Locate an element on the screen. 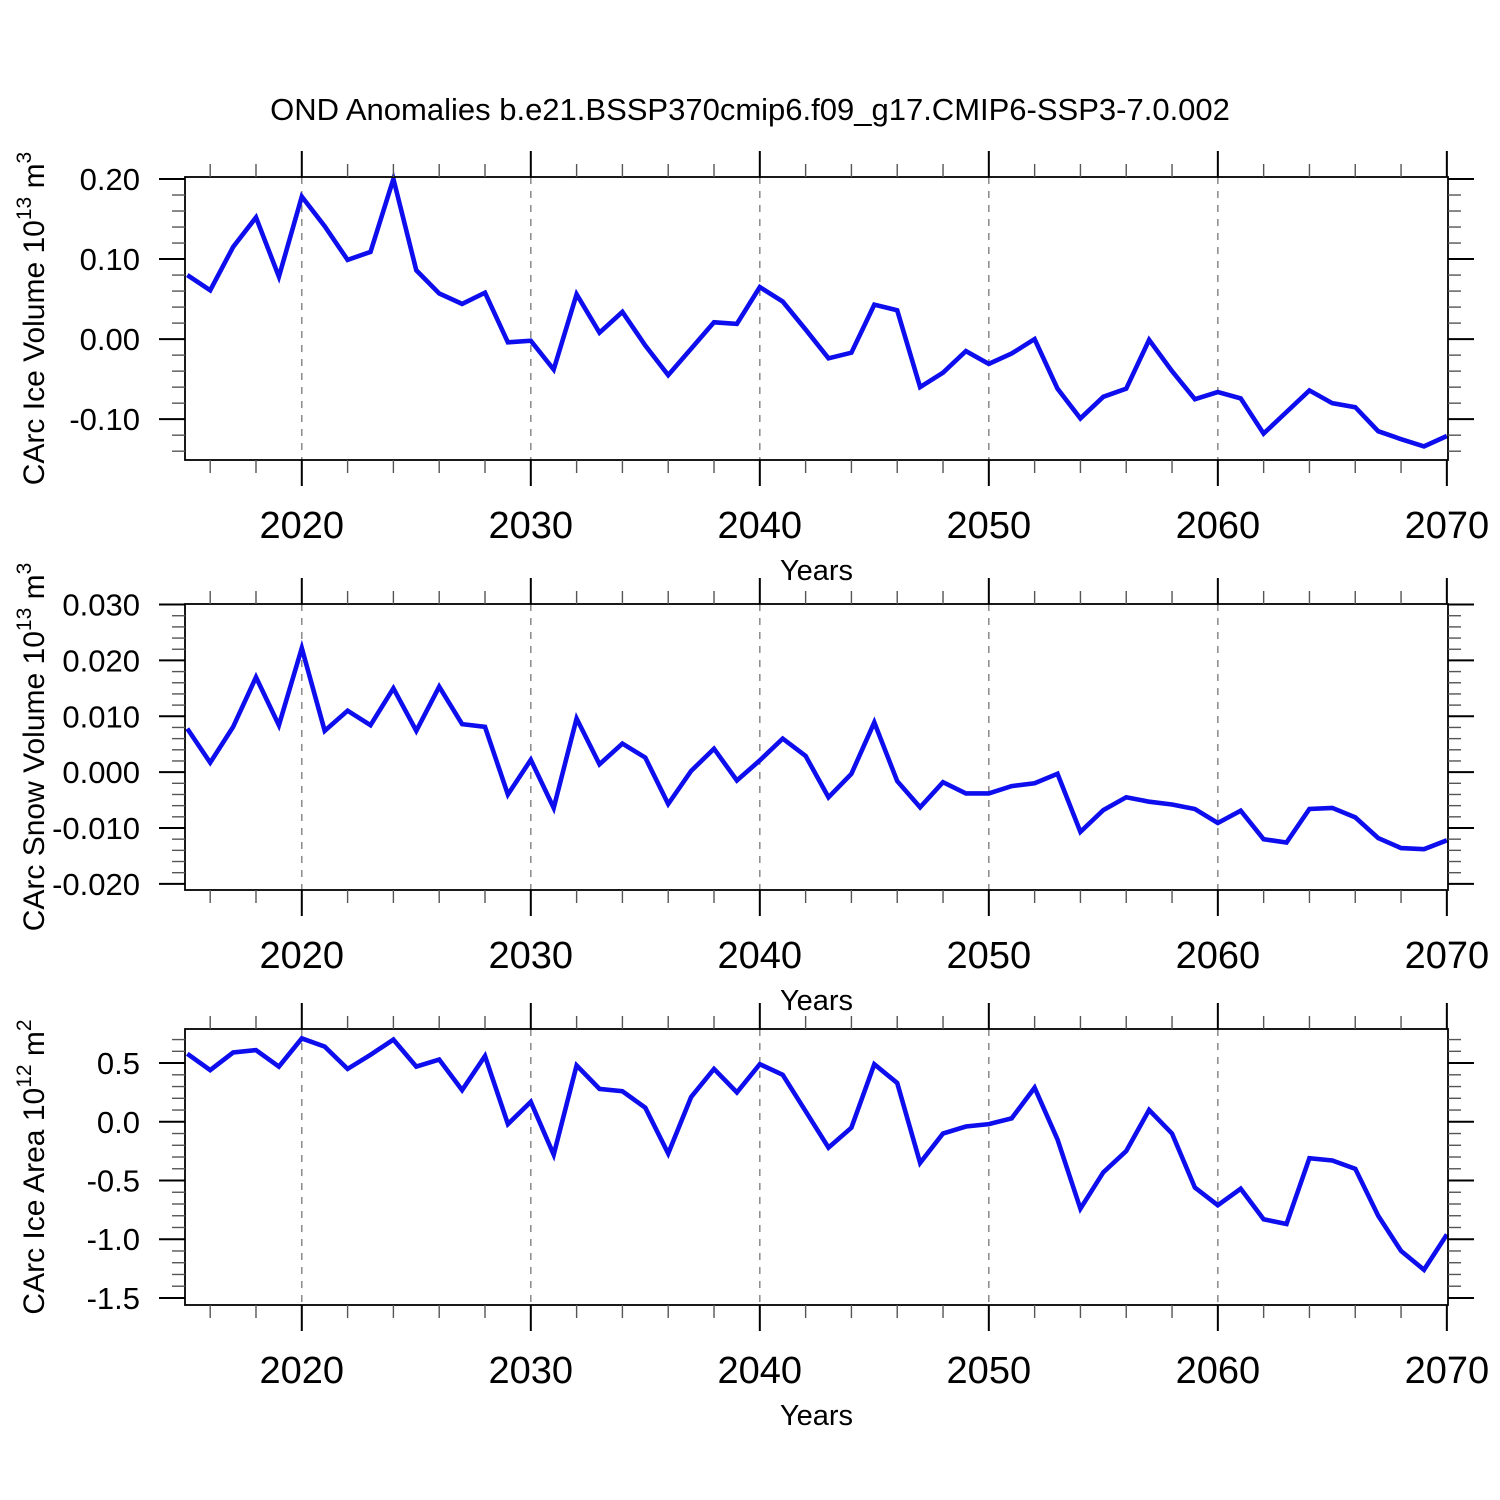 The image size is (1500, 1500). y-tick-label: 0.0 is located at coordinates (118, 1122).